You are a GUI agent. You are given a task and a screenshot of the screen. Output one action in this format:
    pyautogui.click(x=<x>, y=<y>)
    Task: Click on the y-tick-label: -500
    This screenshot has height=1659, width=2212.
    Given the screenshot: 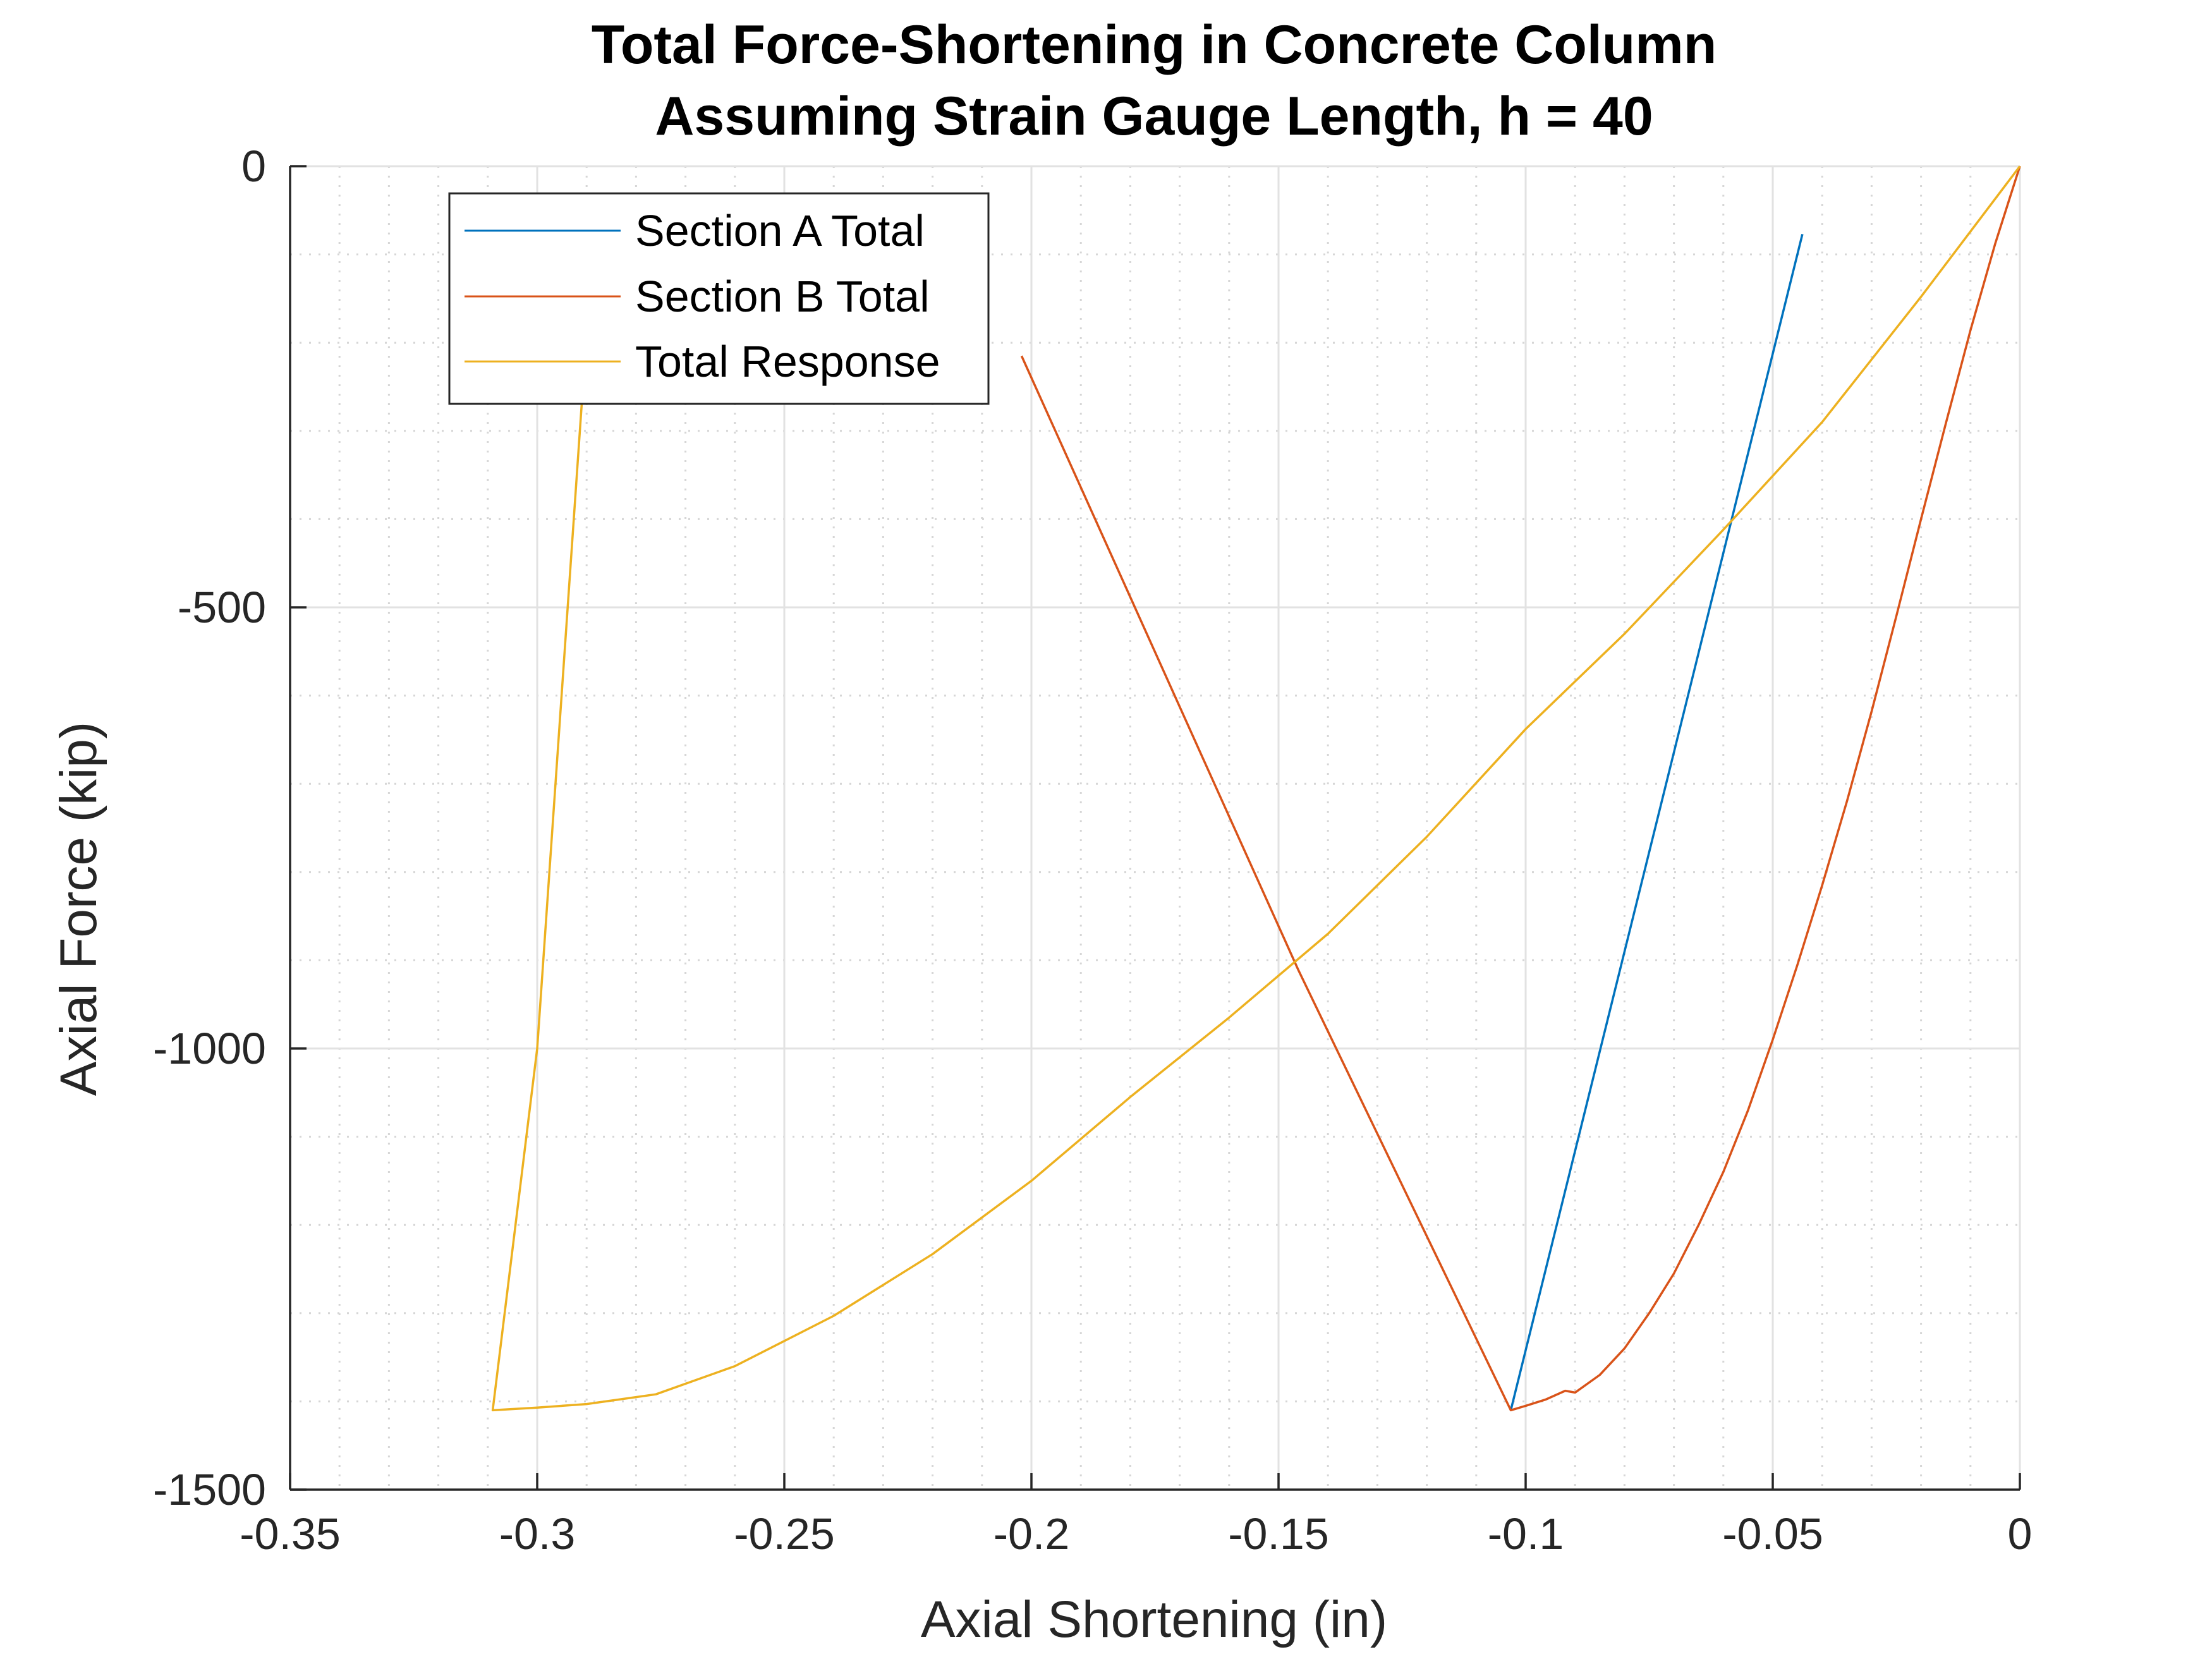 What is the action you would take?
    pyautogui.click(x=222, y=607)
    